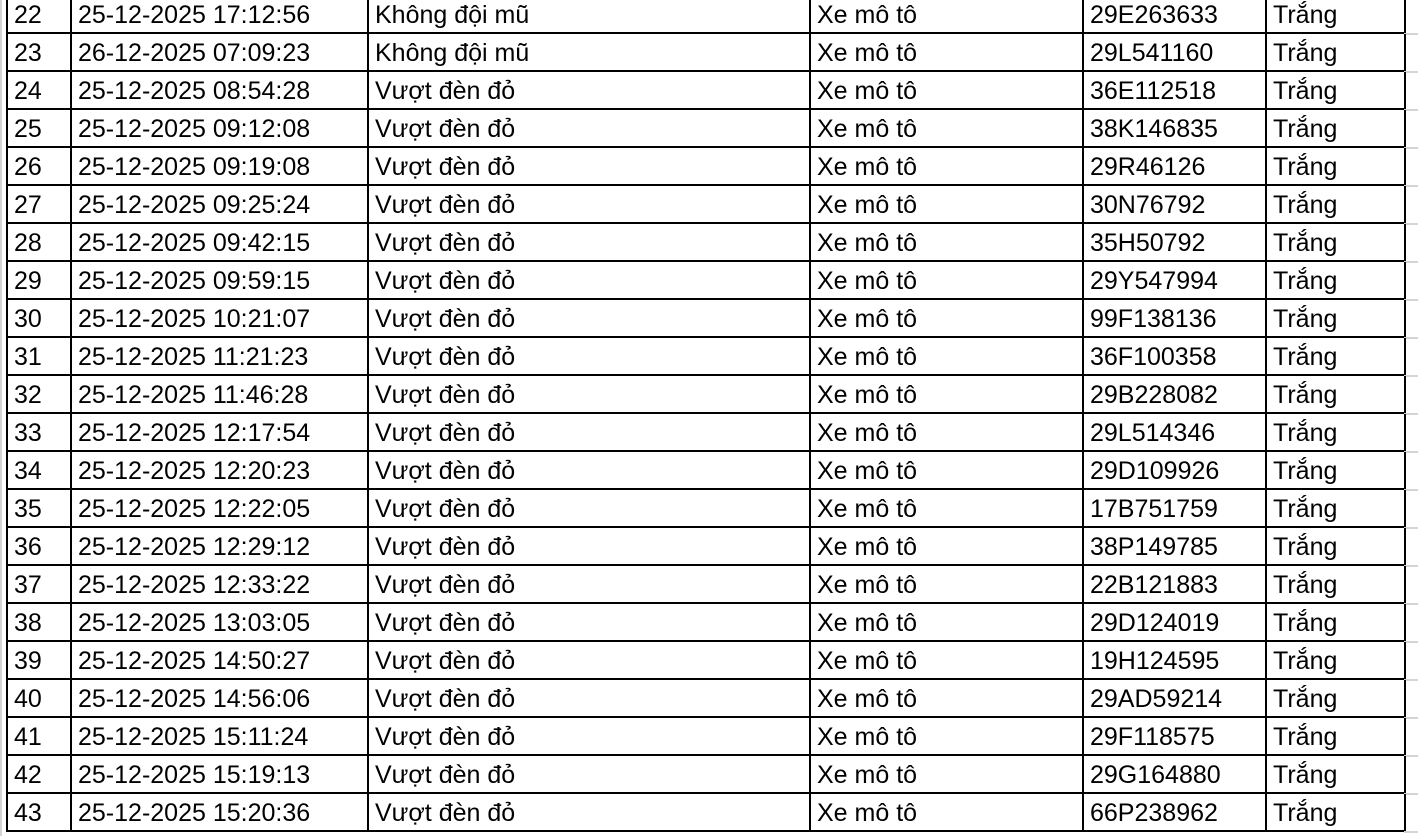 This screenshot has width=1418, height=836. What do you see at coordinates (39, 433) in the screenshot?
I see `cell-stt: 33` at bounding box center [39, 433].